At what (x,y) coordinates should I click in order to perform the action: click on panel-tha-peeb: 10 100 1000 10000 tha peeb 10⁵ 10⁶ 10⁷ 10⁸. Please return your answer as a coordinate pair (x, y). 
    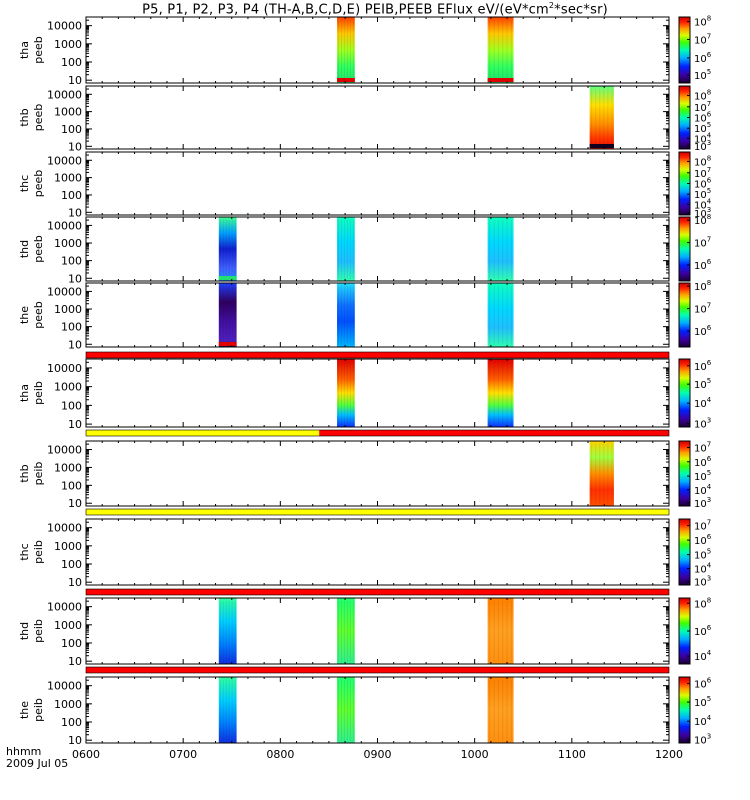
    Looking at the image, I should click on (365, 51).